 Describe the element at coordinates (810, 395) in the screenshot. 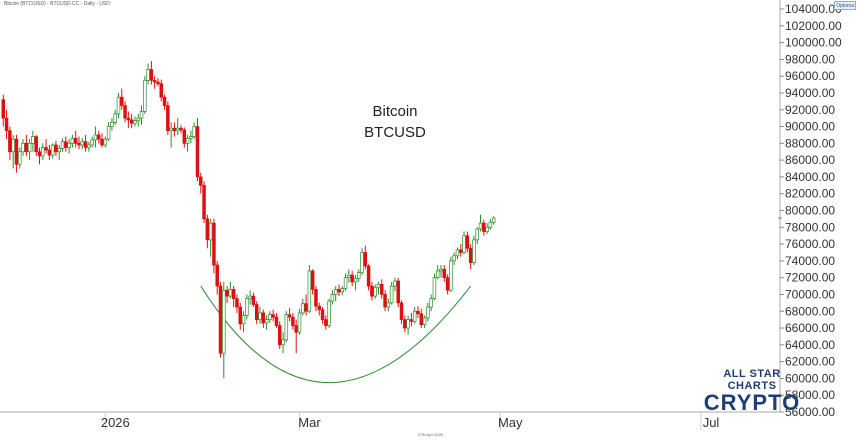

I see `y-tick-label: 58000.00` at that location.